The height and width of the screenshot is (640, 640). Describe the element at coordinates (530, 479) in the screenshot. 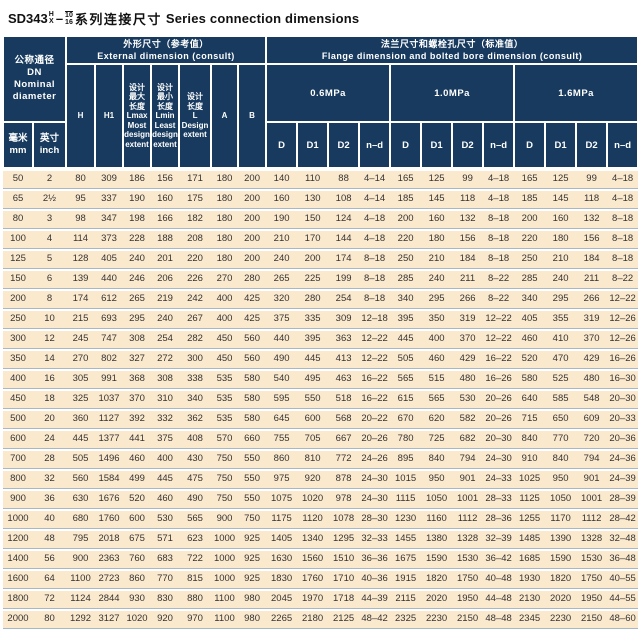

I see `cell: 1025` at that location.